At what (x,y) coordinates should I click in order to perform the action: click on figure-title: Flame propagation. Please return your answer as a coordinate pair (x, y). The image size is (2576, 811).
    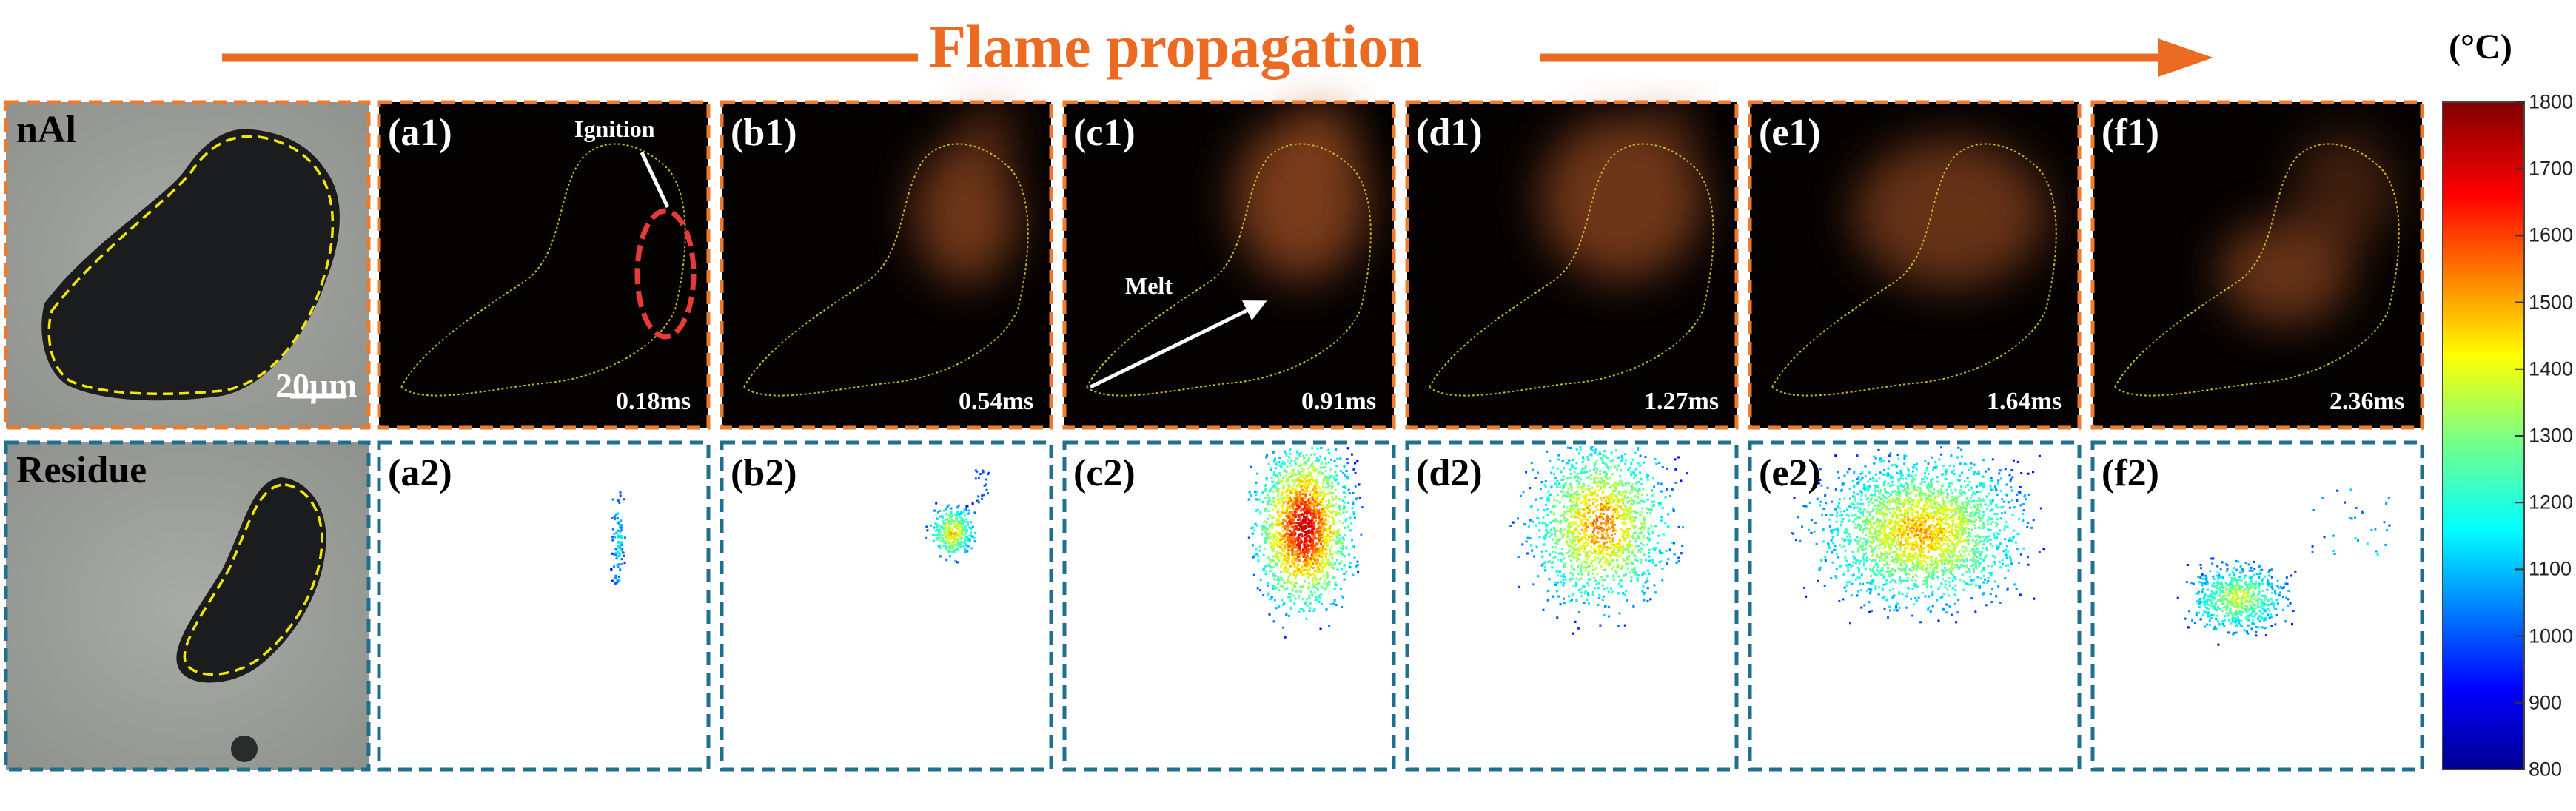
    Looking at the image, I should click on (1175, 46).